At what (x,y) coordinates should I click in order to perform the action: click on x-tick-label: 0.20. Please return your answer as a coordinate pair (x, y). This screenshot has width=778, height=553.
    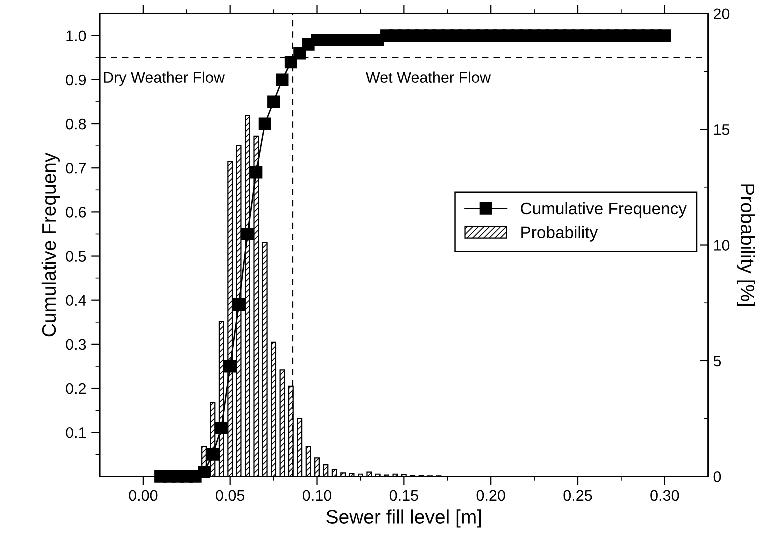
    Looking at the image, I should click on (491, 496).